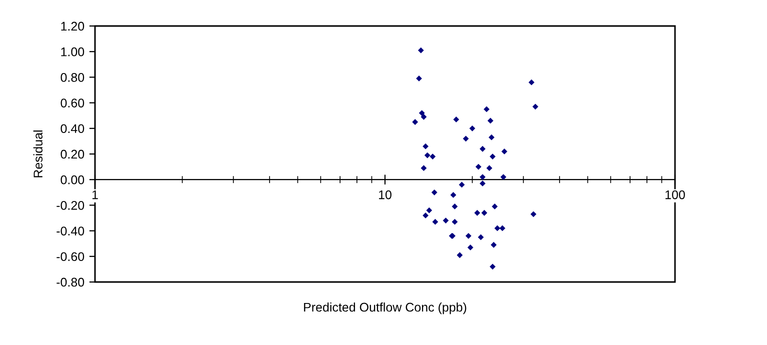 This screenshot has width=767, height=345. What do you see at coordinates (70, 257) in the screenshot?
I see `y-tick-label: -0.60` at bounding box center [70, 257].